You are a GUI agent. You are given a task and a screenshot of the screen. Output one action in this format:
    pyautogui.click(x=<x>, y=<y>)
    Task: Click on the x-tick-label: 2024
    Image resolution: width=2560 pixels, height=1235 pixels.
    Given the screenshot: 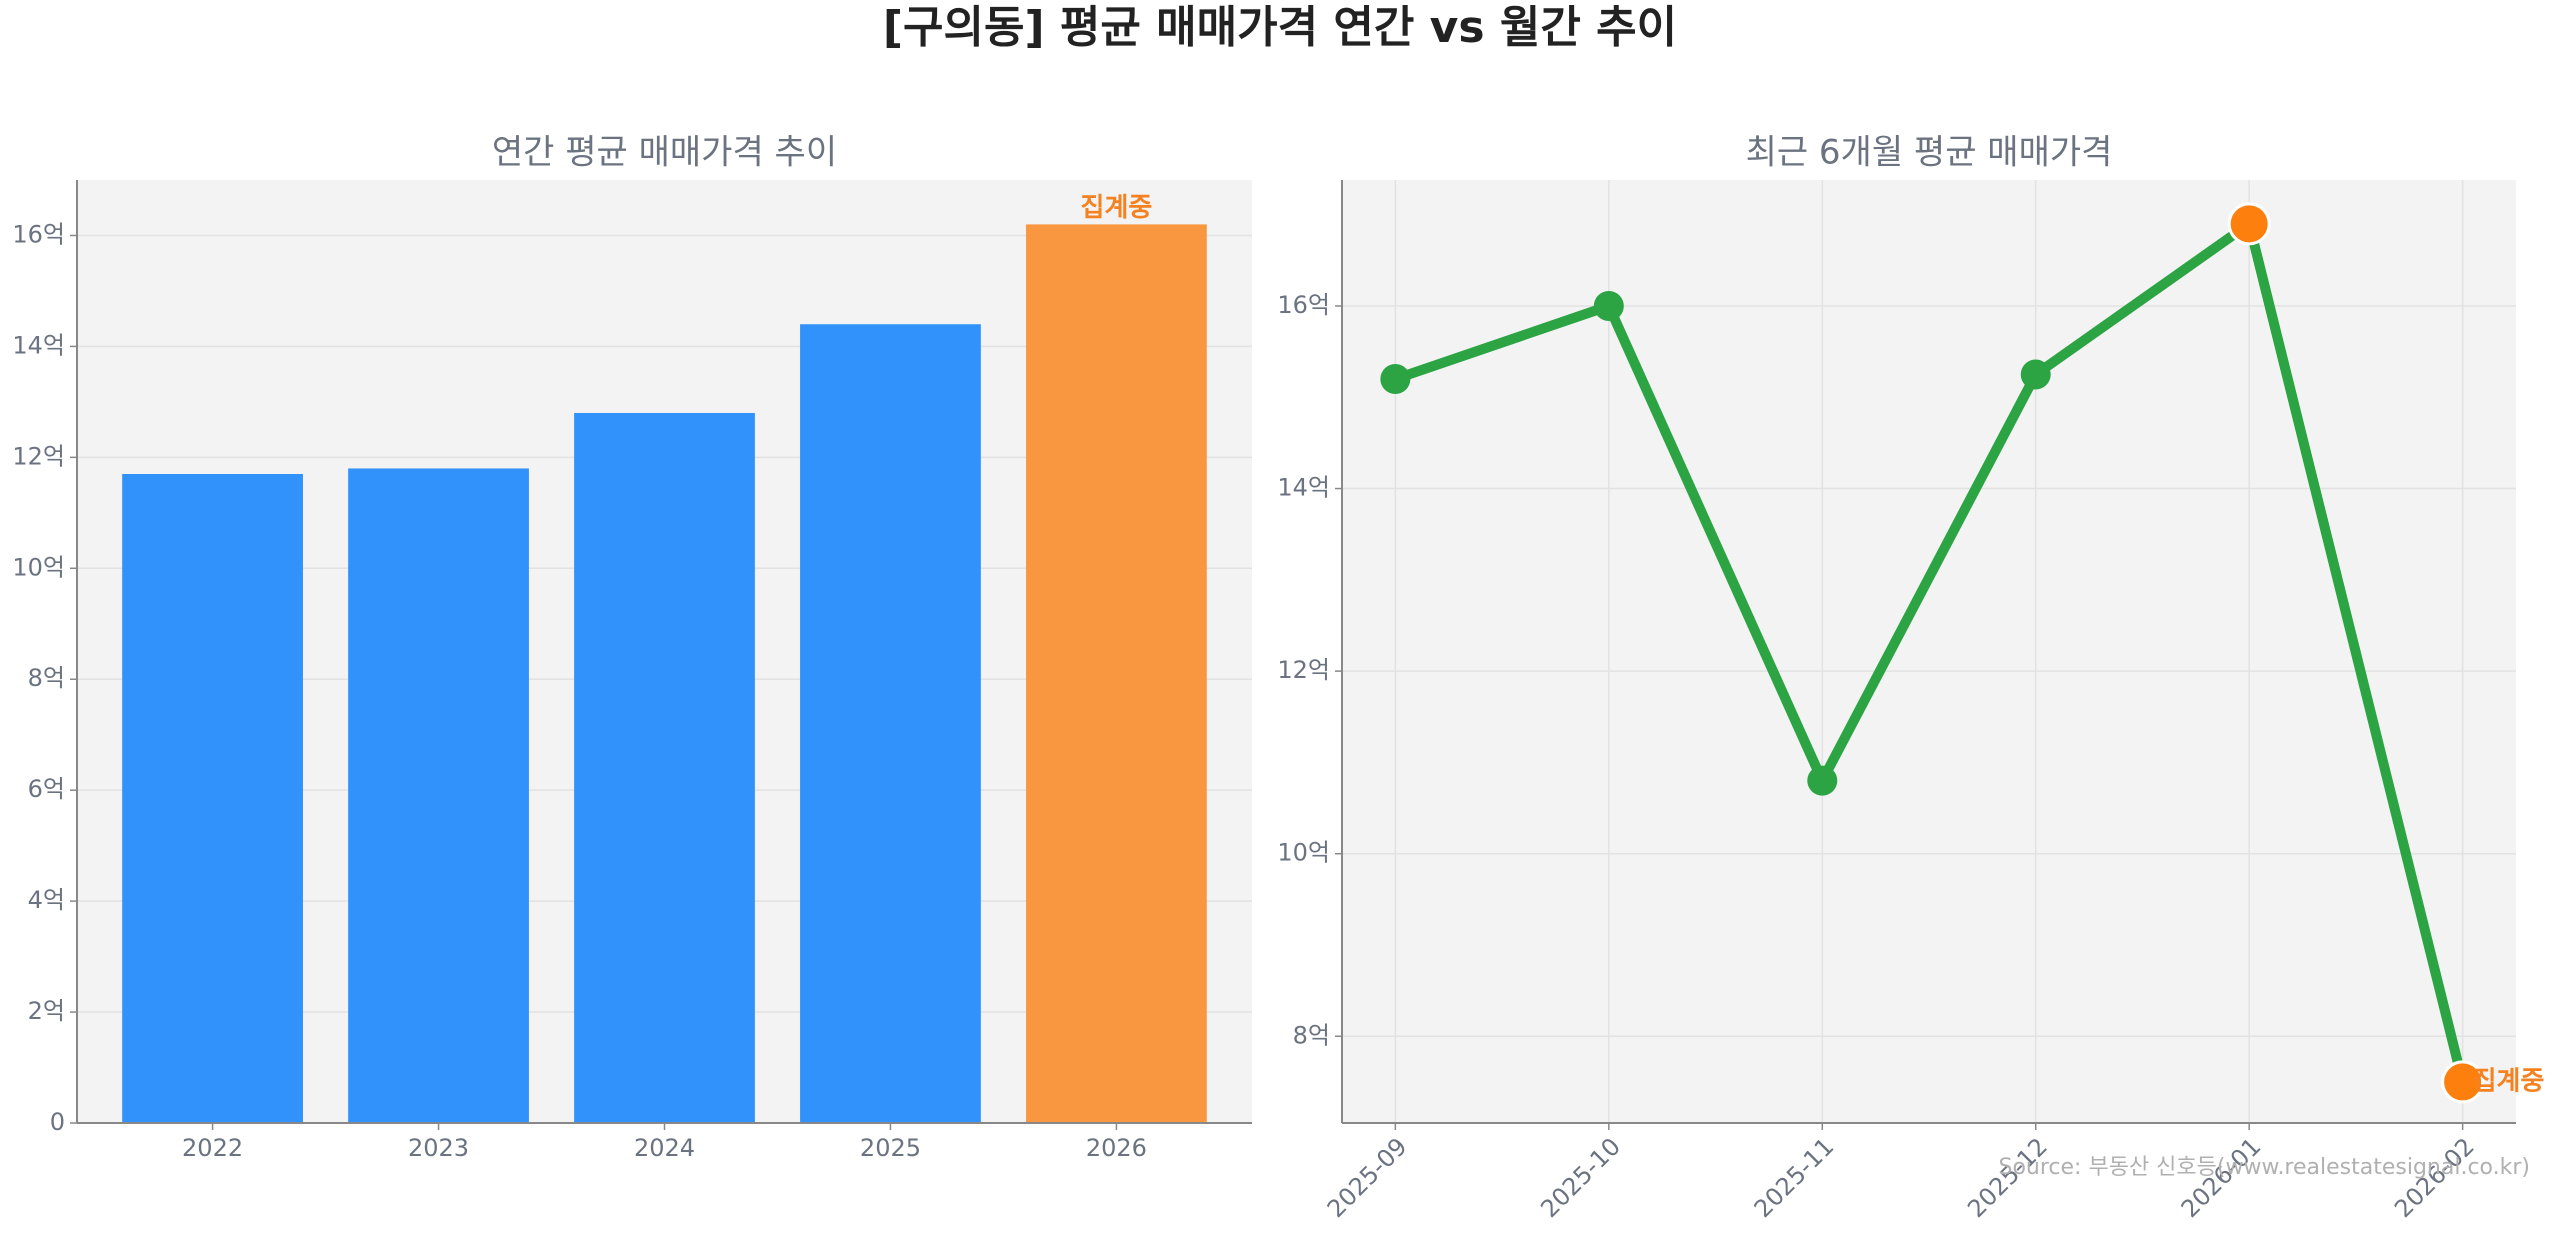 What is the action you would take?
    pyautogui.click(x=664, y=1148)
    